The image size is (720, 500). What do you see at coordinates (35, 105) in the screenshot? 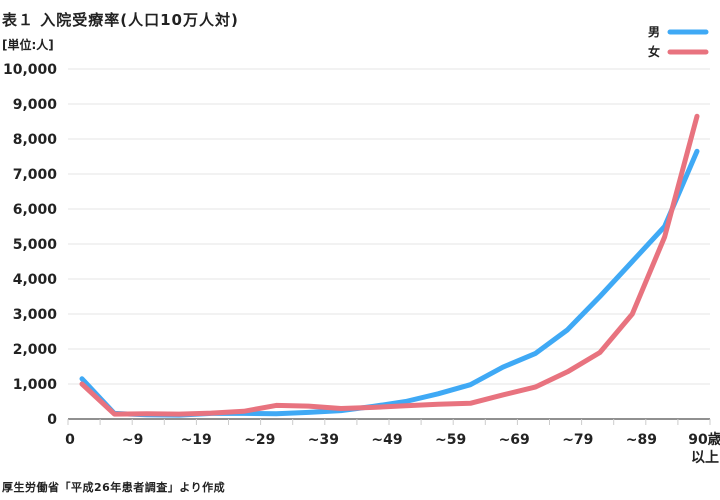
I see `y-tick-label: 9,000` at bounding box center [35, 105].